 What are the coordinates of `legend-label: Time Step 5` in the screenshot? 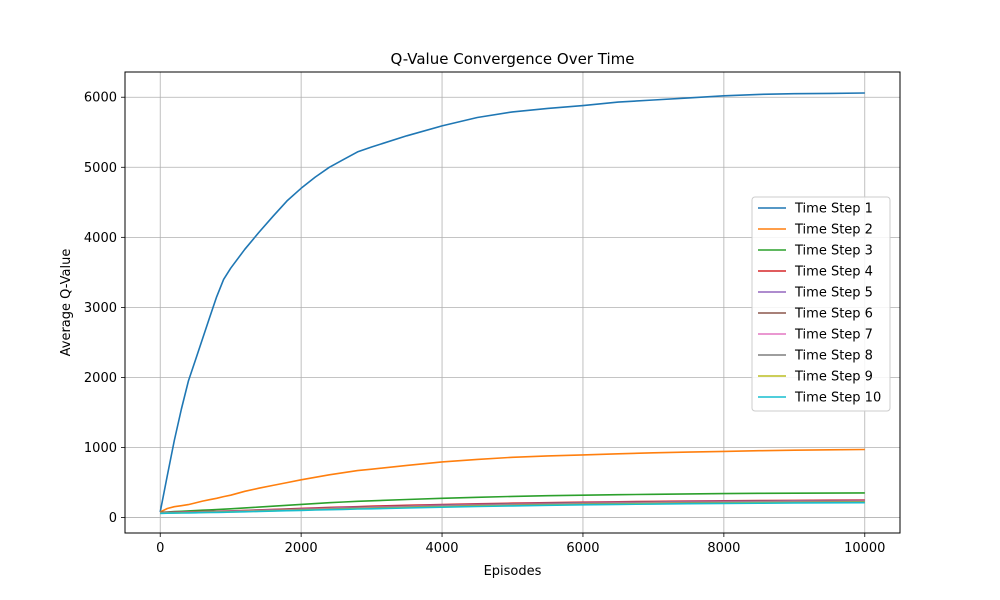 It's located at (833, 293).